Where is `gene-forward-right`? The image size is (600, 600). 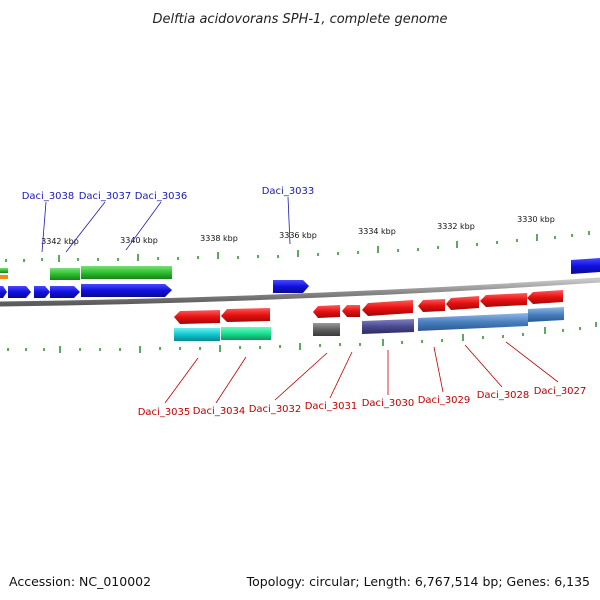
gene-forward-right is located at coordinates (585, 266).